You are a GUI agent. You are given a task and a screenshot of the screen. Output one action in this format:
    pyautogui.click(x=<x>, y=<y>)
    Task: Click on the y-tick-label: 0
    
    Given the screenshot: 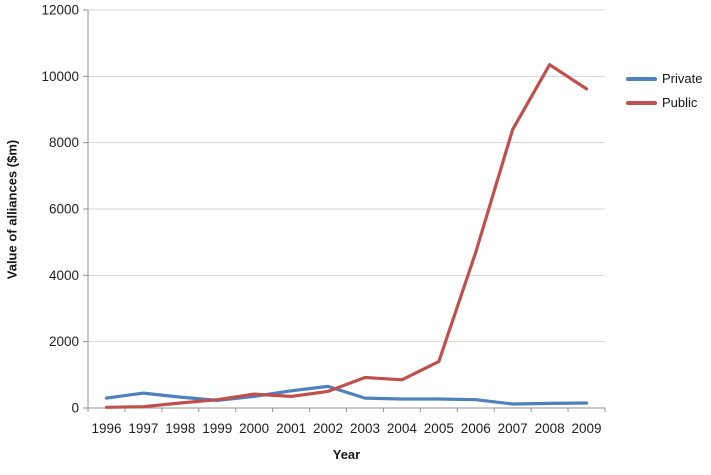 What is the action you would take?
    pyautogui.click(x=75, y=408)
    